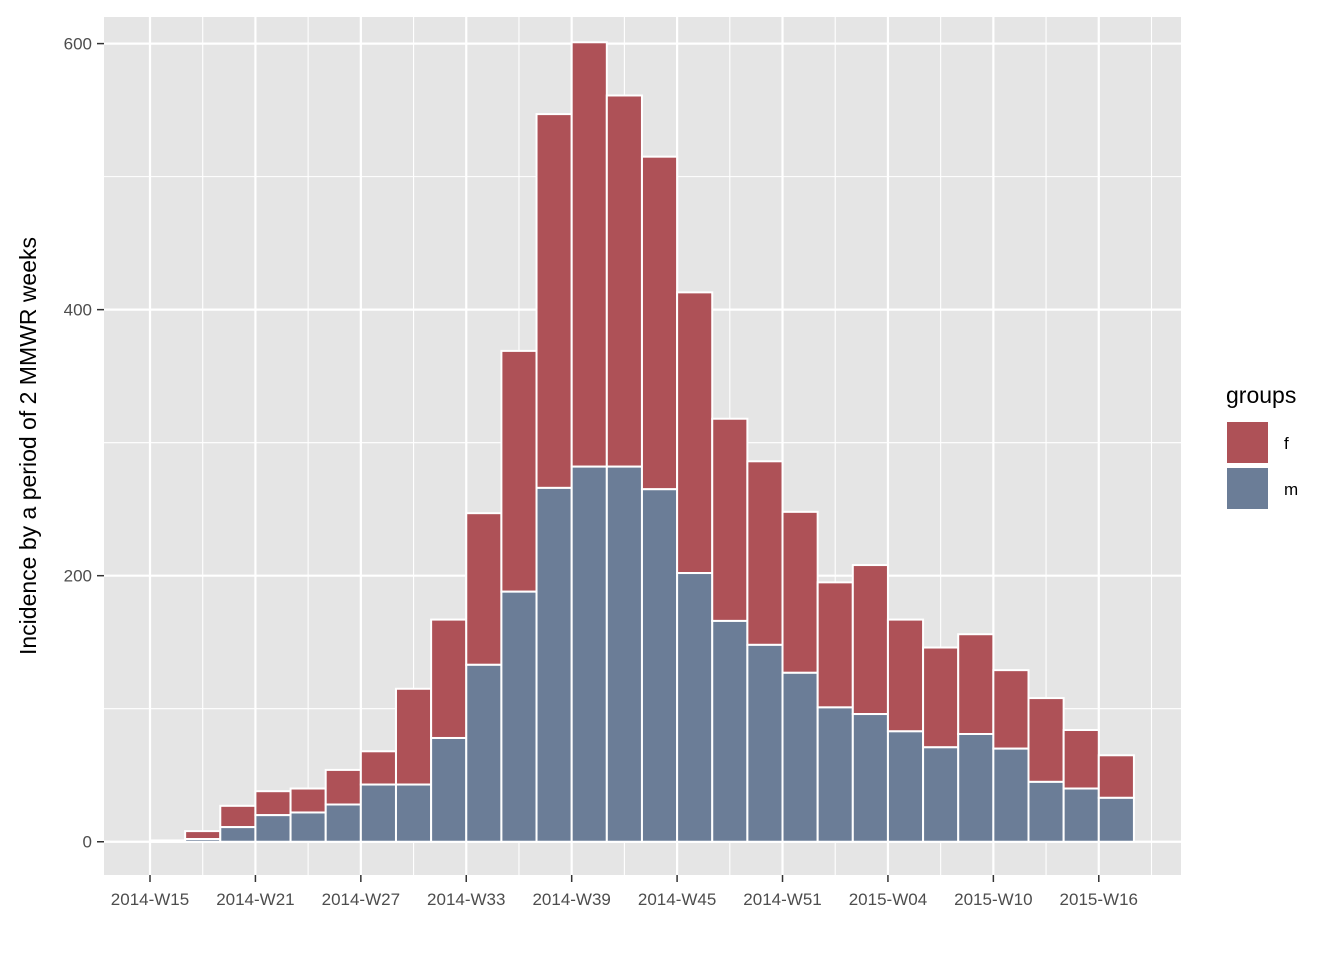 The height and width of the screenshot is (960, 1344). What do you see at coordinates (782, 899) in the screenshot?
I see `x-tick-label: 2014-W51` at bounding box center [782, 899].